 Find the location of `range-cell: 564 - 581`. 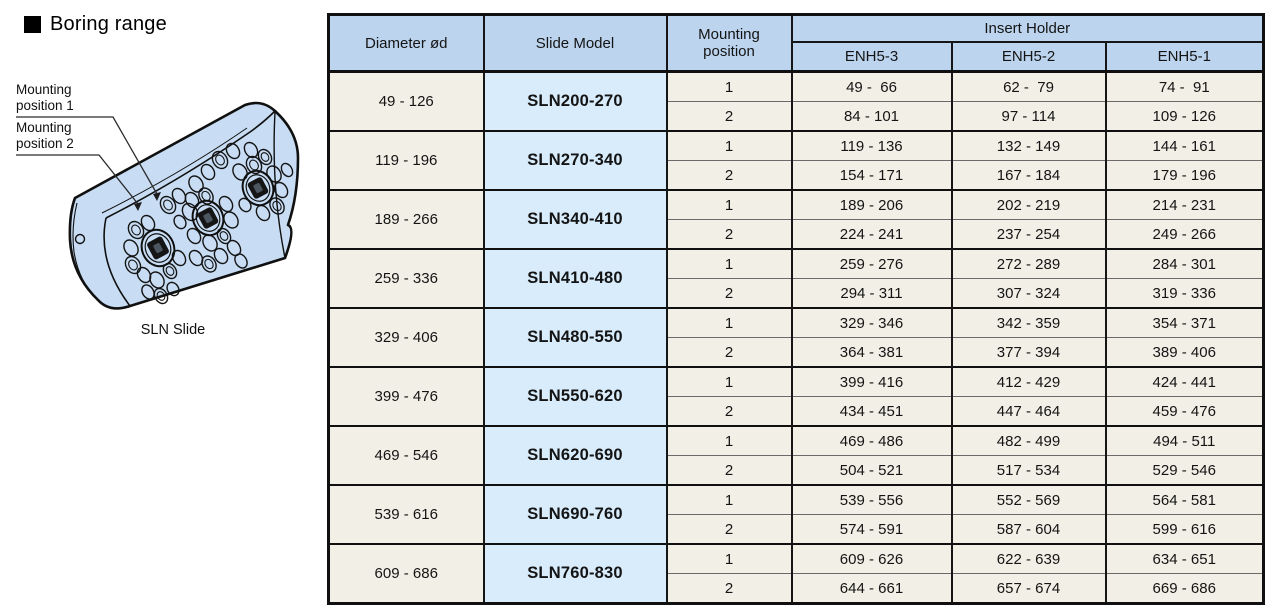

range-cell: 564 - 581 is located at coordinates (1184, 500).